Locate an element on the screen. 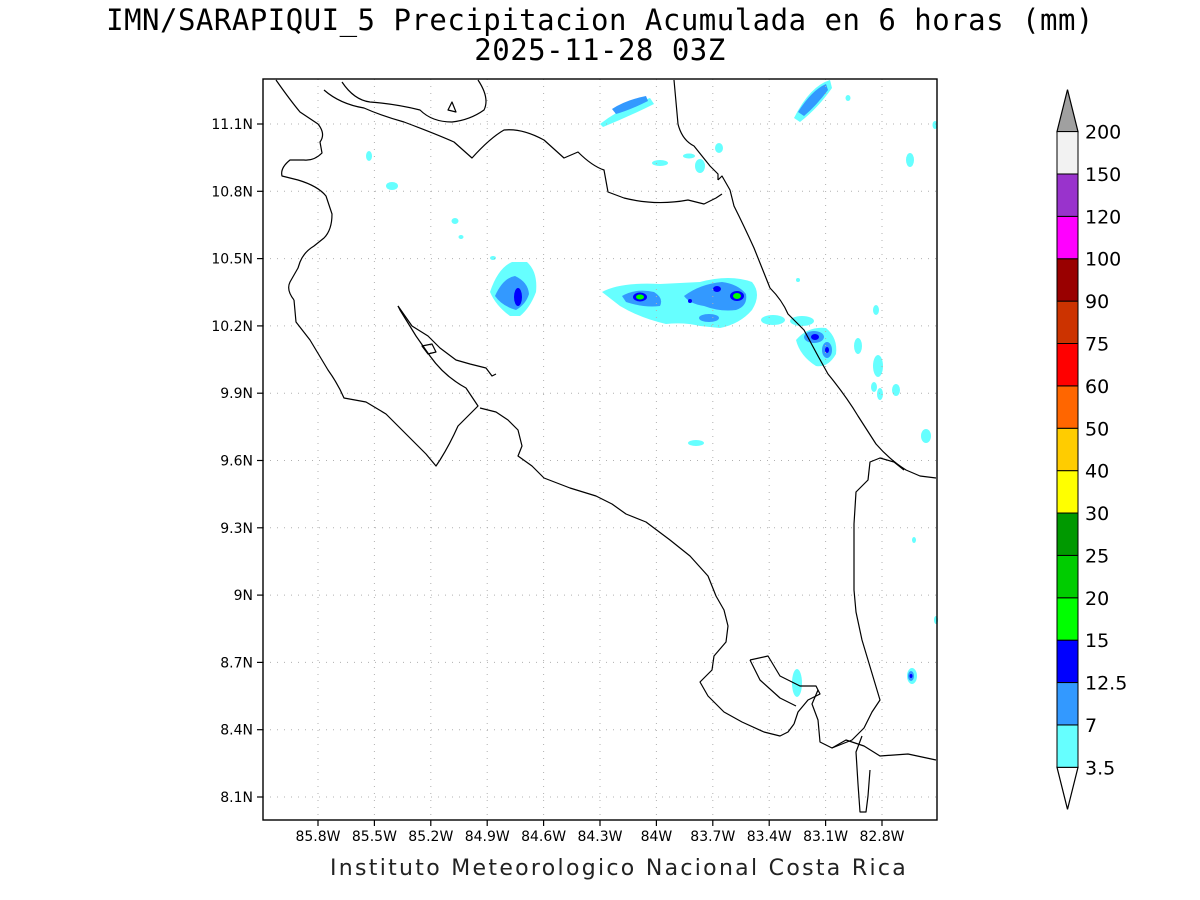 The height and width of the screenshot is (900, 1200). lat-tick-label: 10.8N is located at coordinates (232, 192).